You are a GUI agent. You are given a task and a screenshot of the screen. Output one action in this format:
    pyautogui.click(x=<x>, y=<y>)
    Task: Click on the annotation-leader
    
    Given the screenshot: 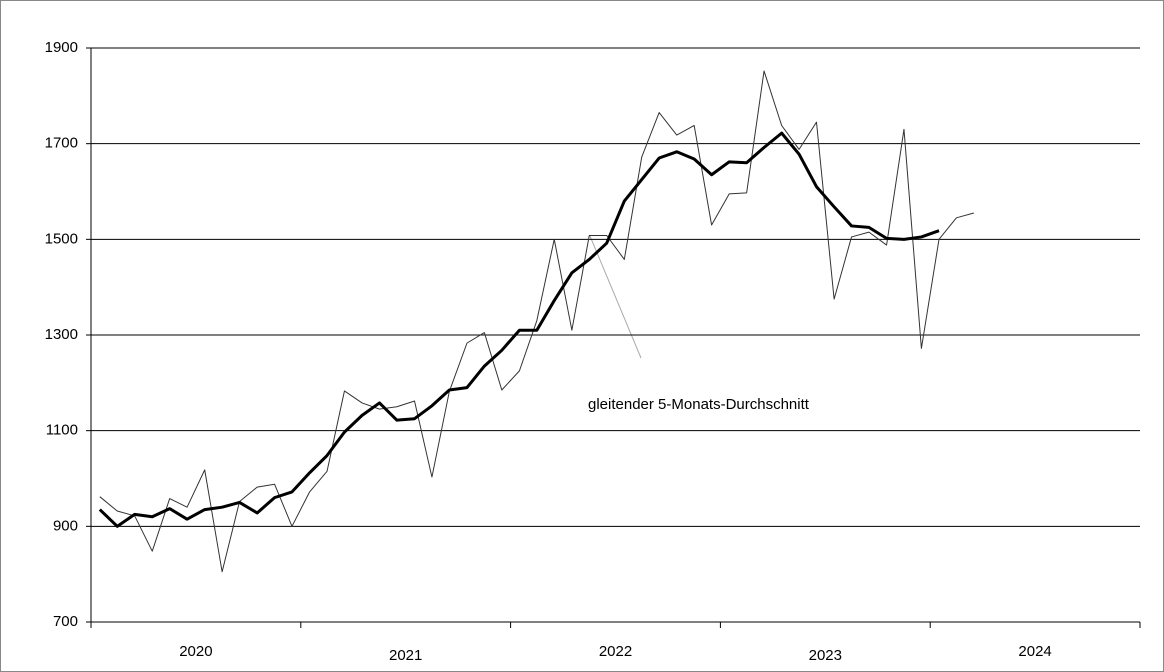 What is the action you would take?
    pyautogui.click(x=615, y=297)
    